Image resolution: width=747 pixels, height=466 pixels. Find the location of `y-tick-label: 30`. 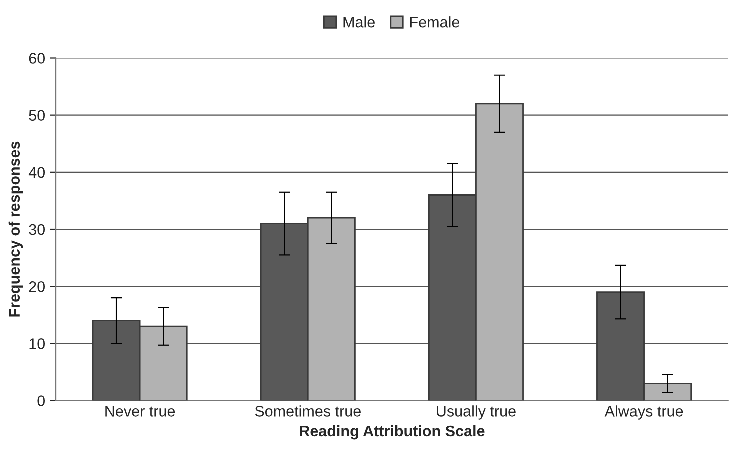

y-tick-label: 30 is located at coordinates (37, 230).